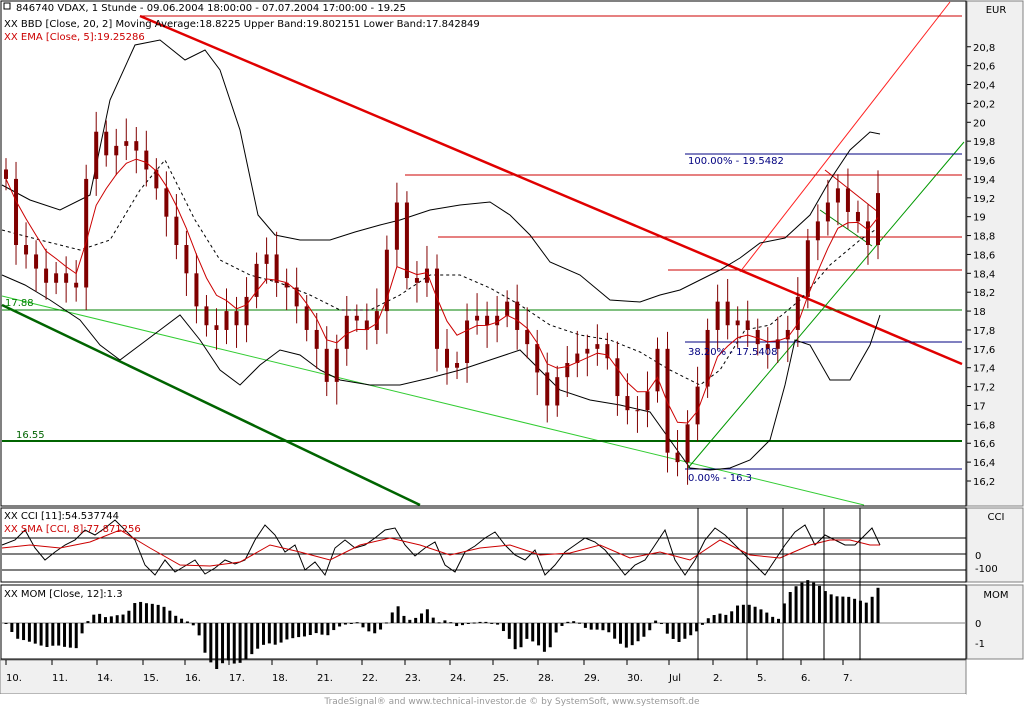 Image resolution: width=1024 pixels, height=708 pixels. Describe the element at coordinates (995, 684) in the screenshot. I see `axis-corner` at that location.